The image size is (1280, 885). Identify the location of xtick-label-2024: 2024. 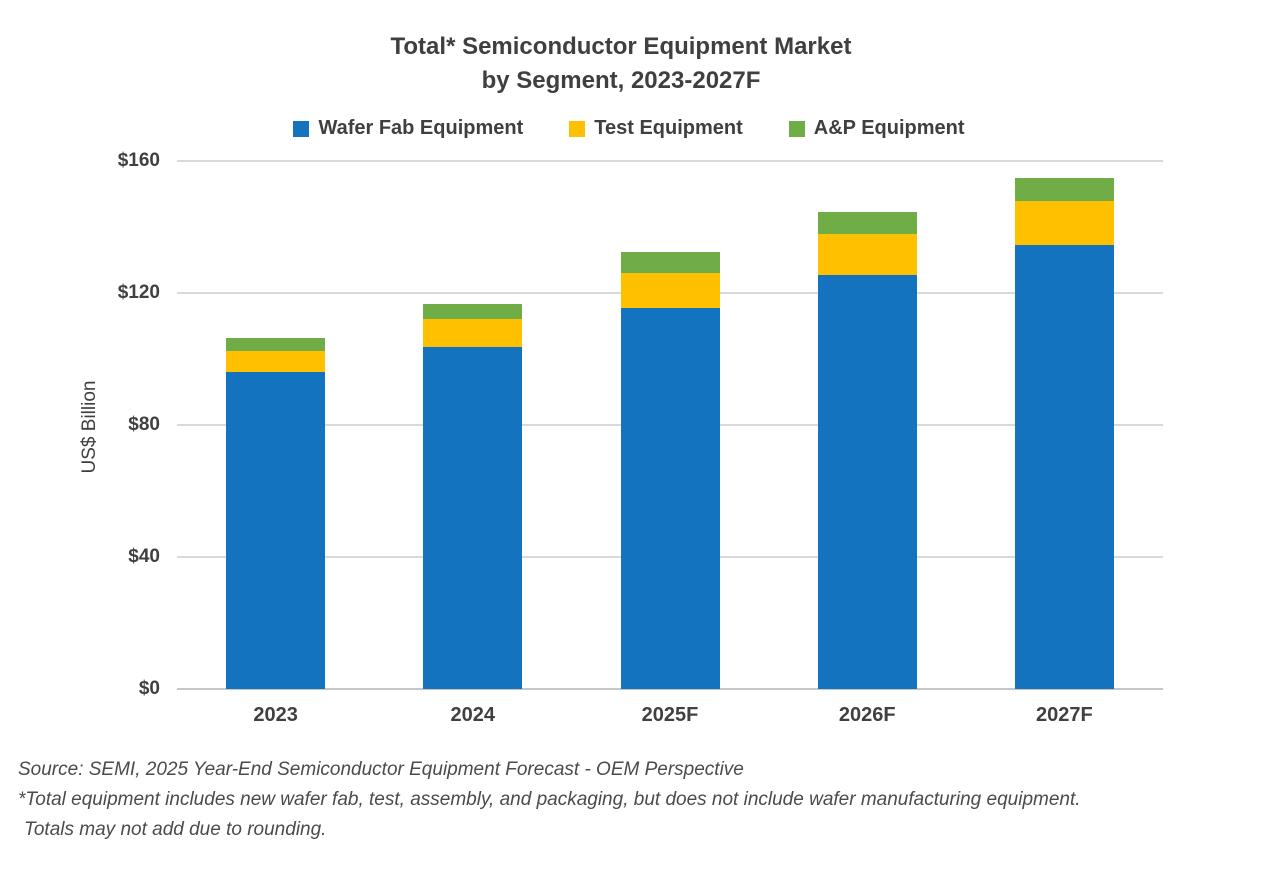
(473, 715).